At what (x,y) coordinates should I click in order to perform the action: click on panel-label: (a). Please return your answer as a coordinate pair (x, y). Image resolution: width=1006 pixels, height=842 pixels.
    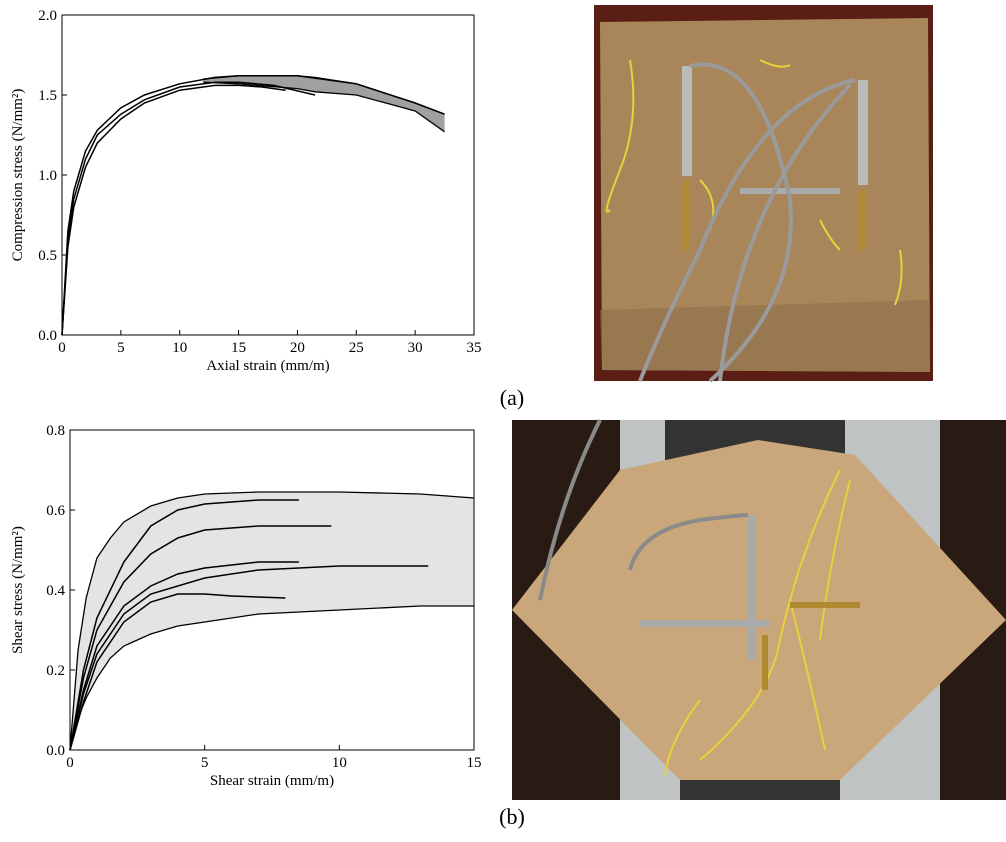
    Looking at the image, I should click on (512, 397).